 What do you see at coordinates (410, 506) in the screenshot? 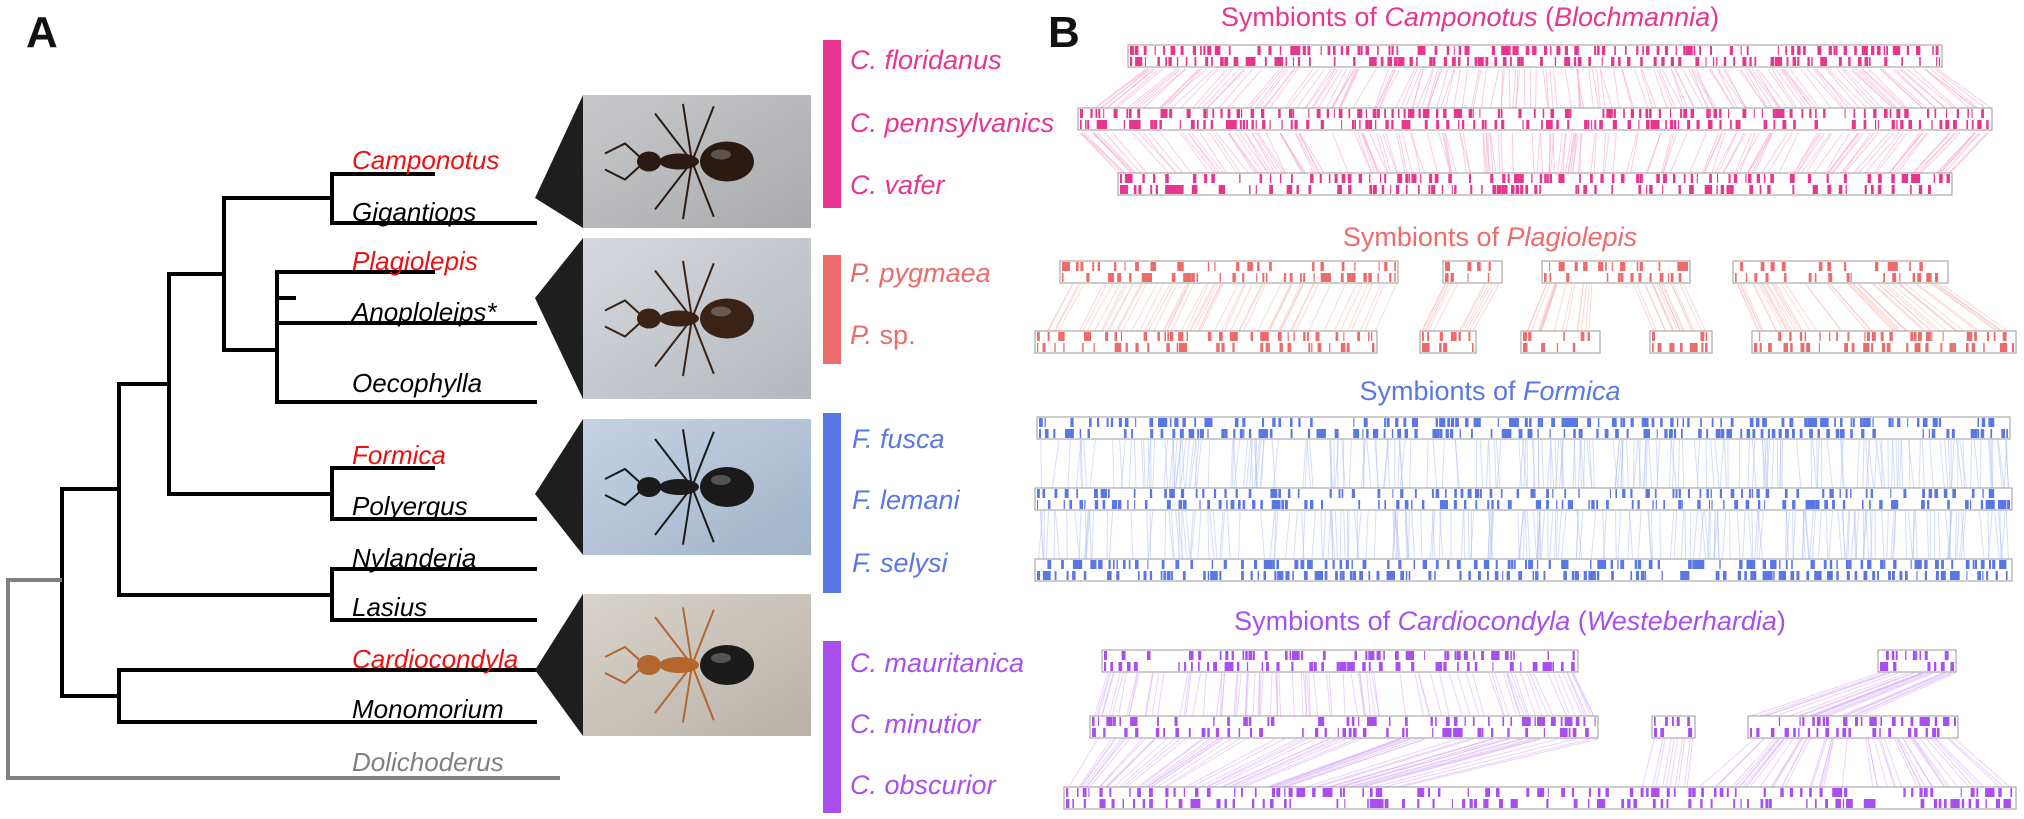
I see `taxon-polyergus: Polyergus` at bounding box center [410, 506].